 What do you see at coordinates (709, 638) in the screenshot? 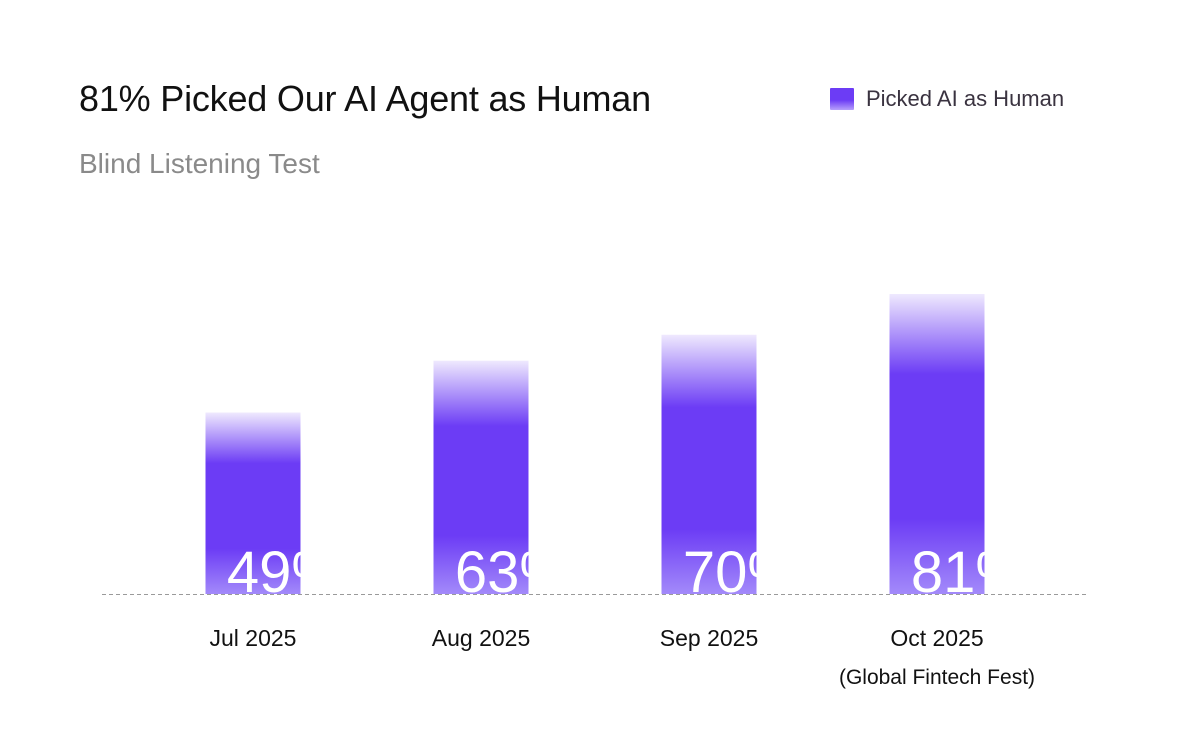
I see `x-tick-label: Sep 2025` at bounding box center [709, 638].